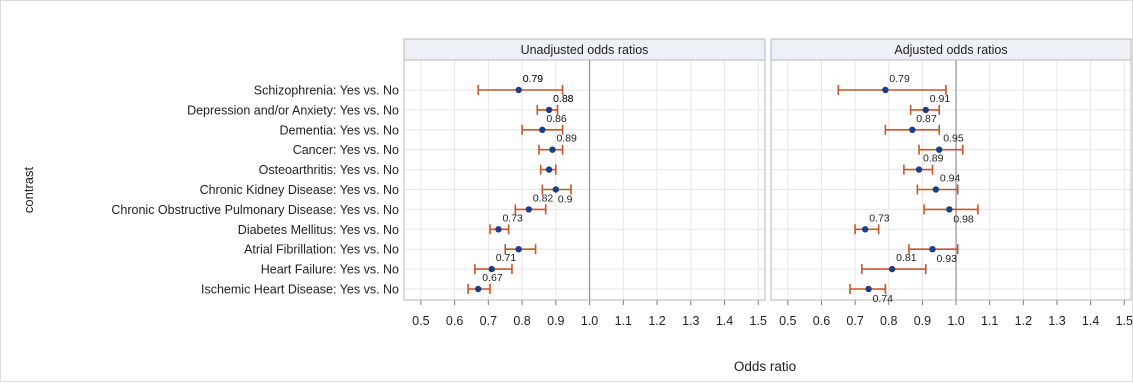  I want to click on panel-1-x-tick-label: 0.7, so click(488, 321).